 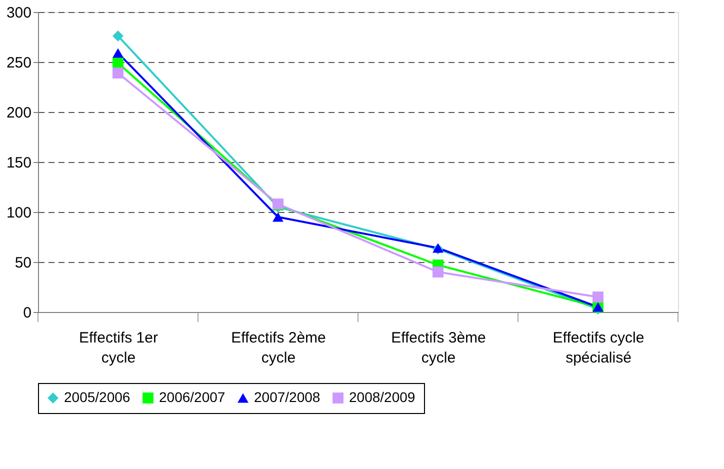 I want to click on x-tick-label: Effectifs 1er cycle, so click(x=118, y=348).